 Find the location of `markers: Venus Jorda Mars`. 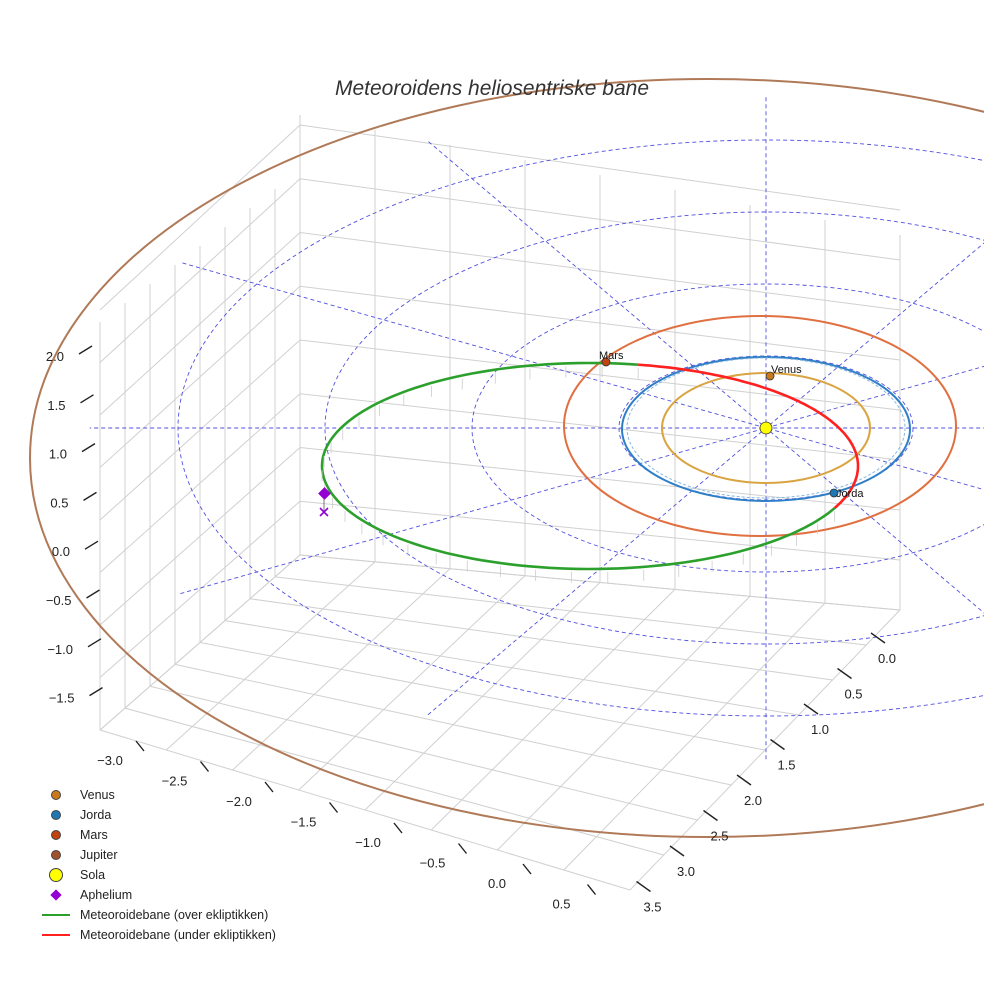

markers: Venus Jorda Mars is located at coordinates (591, 433).